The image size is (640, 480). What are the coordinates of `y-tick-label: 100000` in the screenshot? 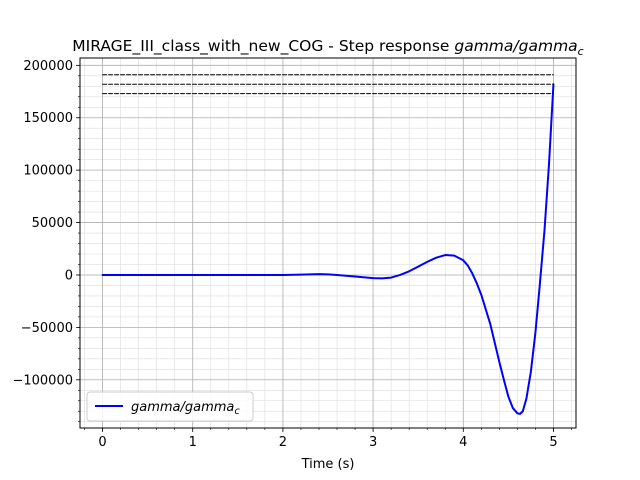 It's located at (48, 171).